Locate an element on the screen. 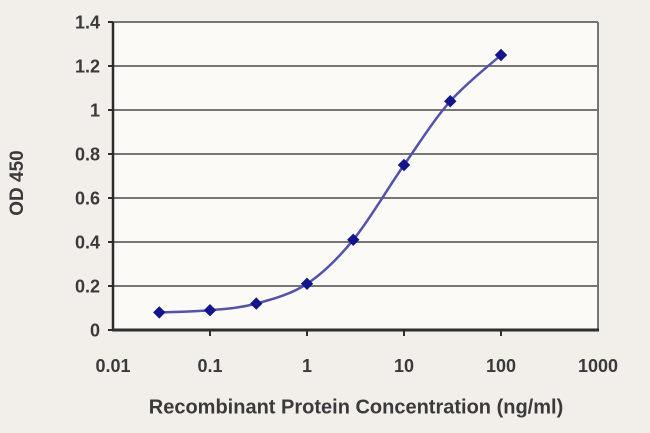 The height and width of the screenshot is (433, 650). y-tick-label: 0 is located at coordinates (95, 331).